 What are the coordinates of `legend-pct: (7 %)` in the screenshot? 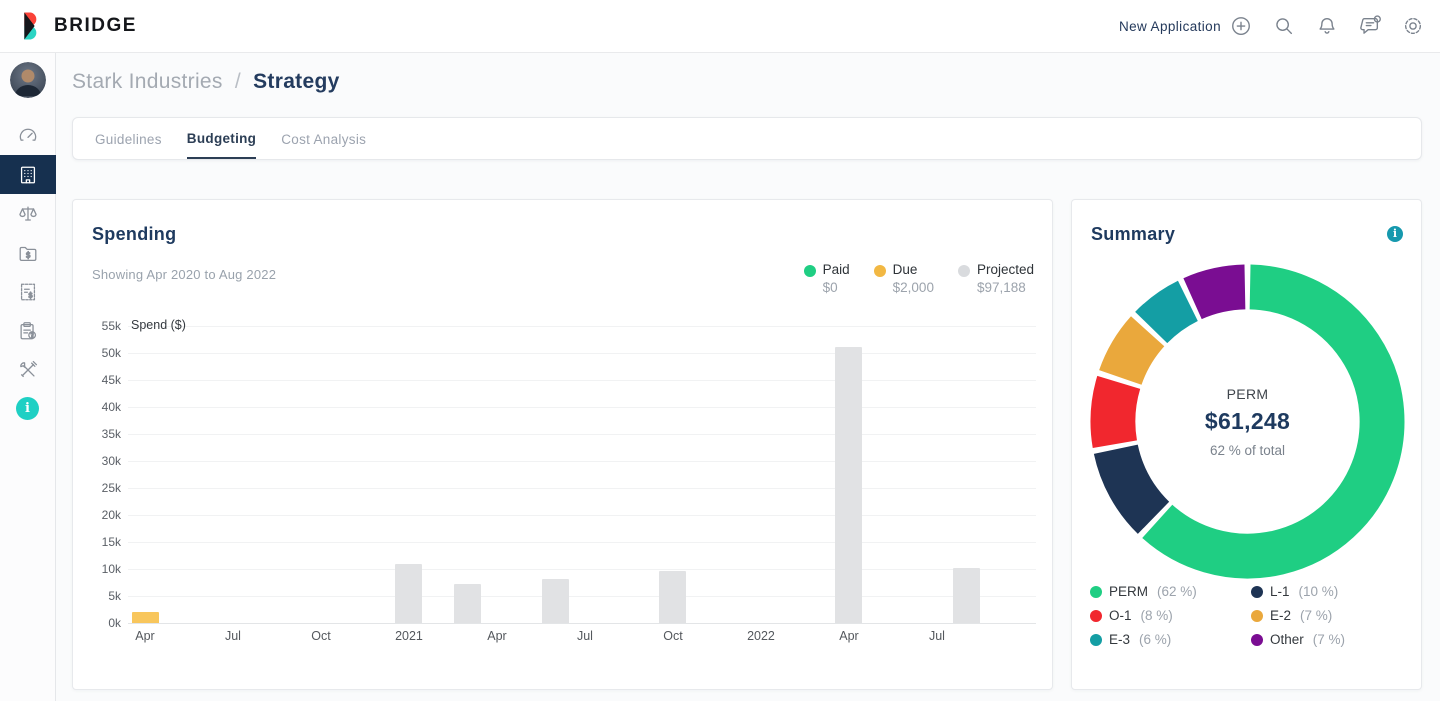 It's located at (1316, 615).